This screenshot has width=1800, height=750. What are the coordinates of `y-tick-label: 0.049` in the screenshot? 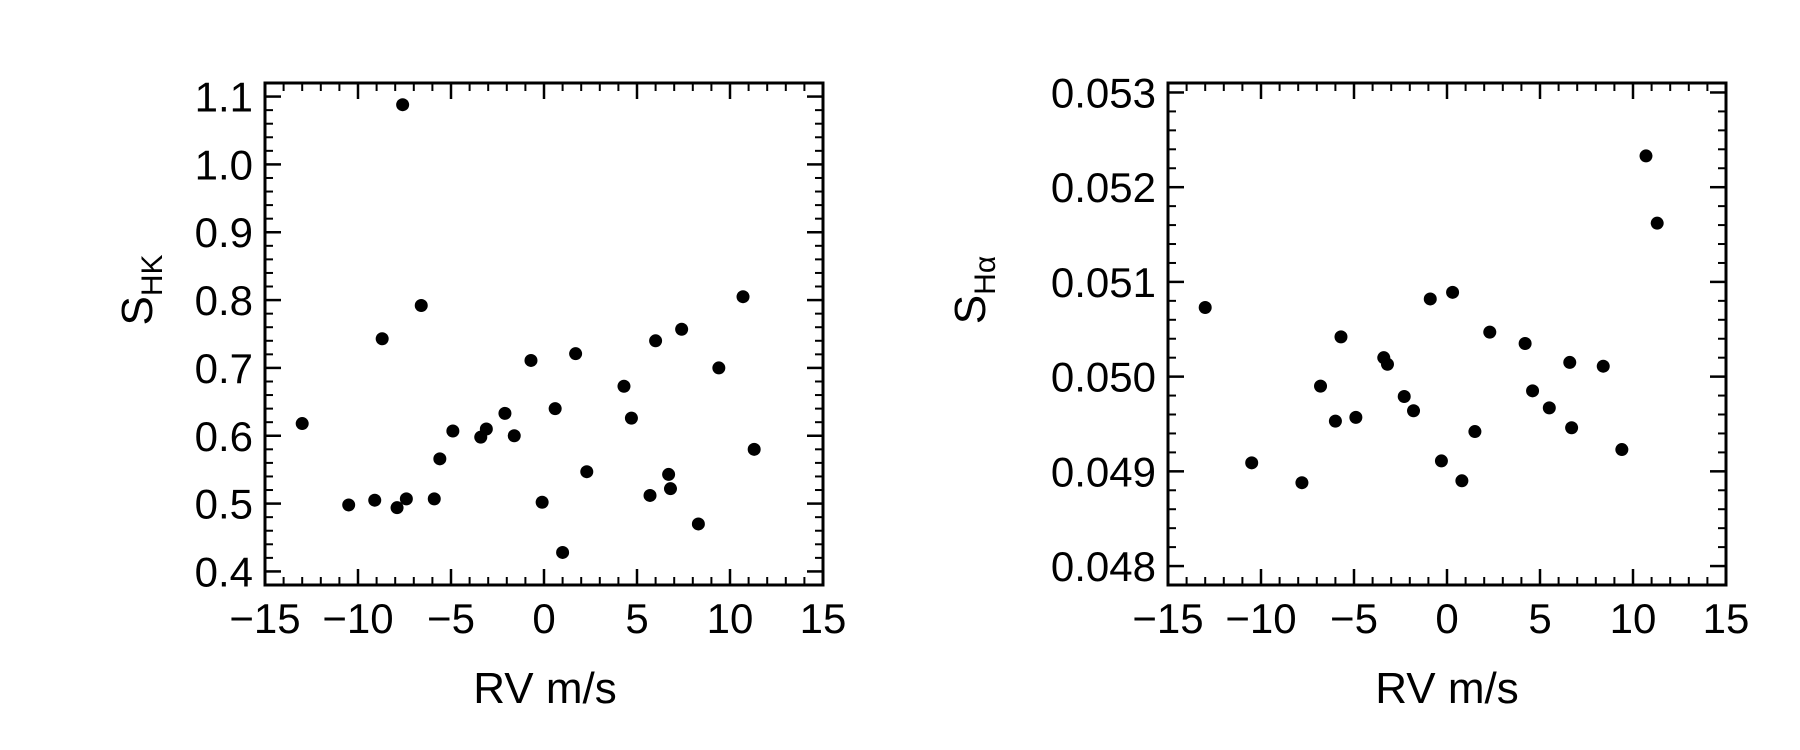 It's located at (1103, 471).